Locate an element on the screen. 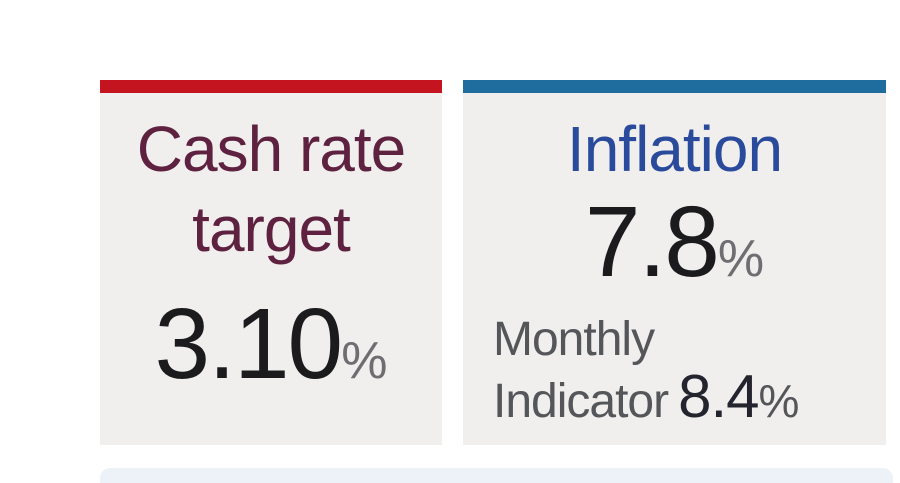  monthly-indicator-block: Monthly Indicator 8.4% is located at coordinates (674, 371).